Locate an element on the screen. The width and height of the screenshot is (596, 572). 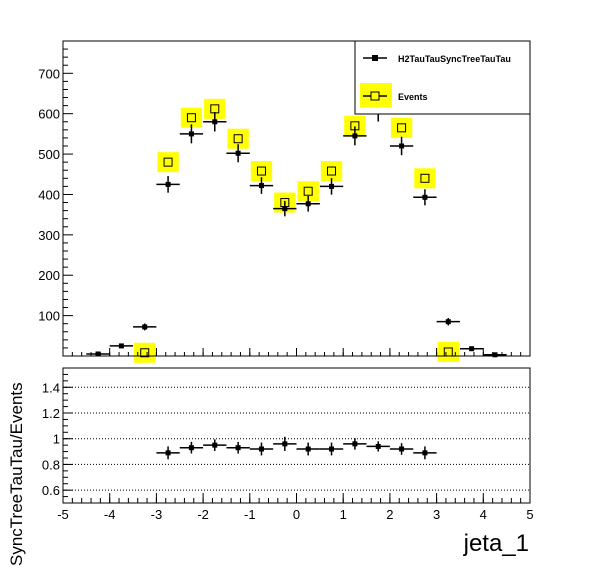
ratio-y-tick-label: 0.8 is located at coordinates (51, 464).